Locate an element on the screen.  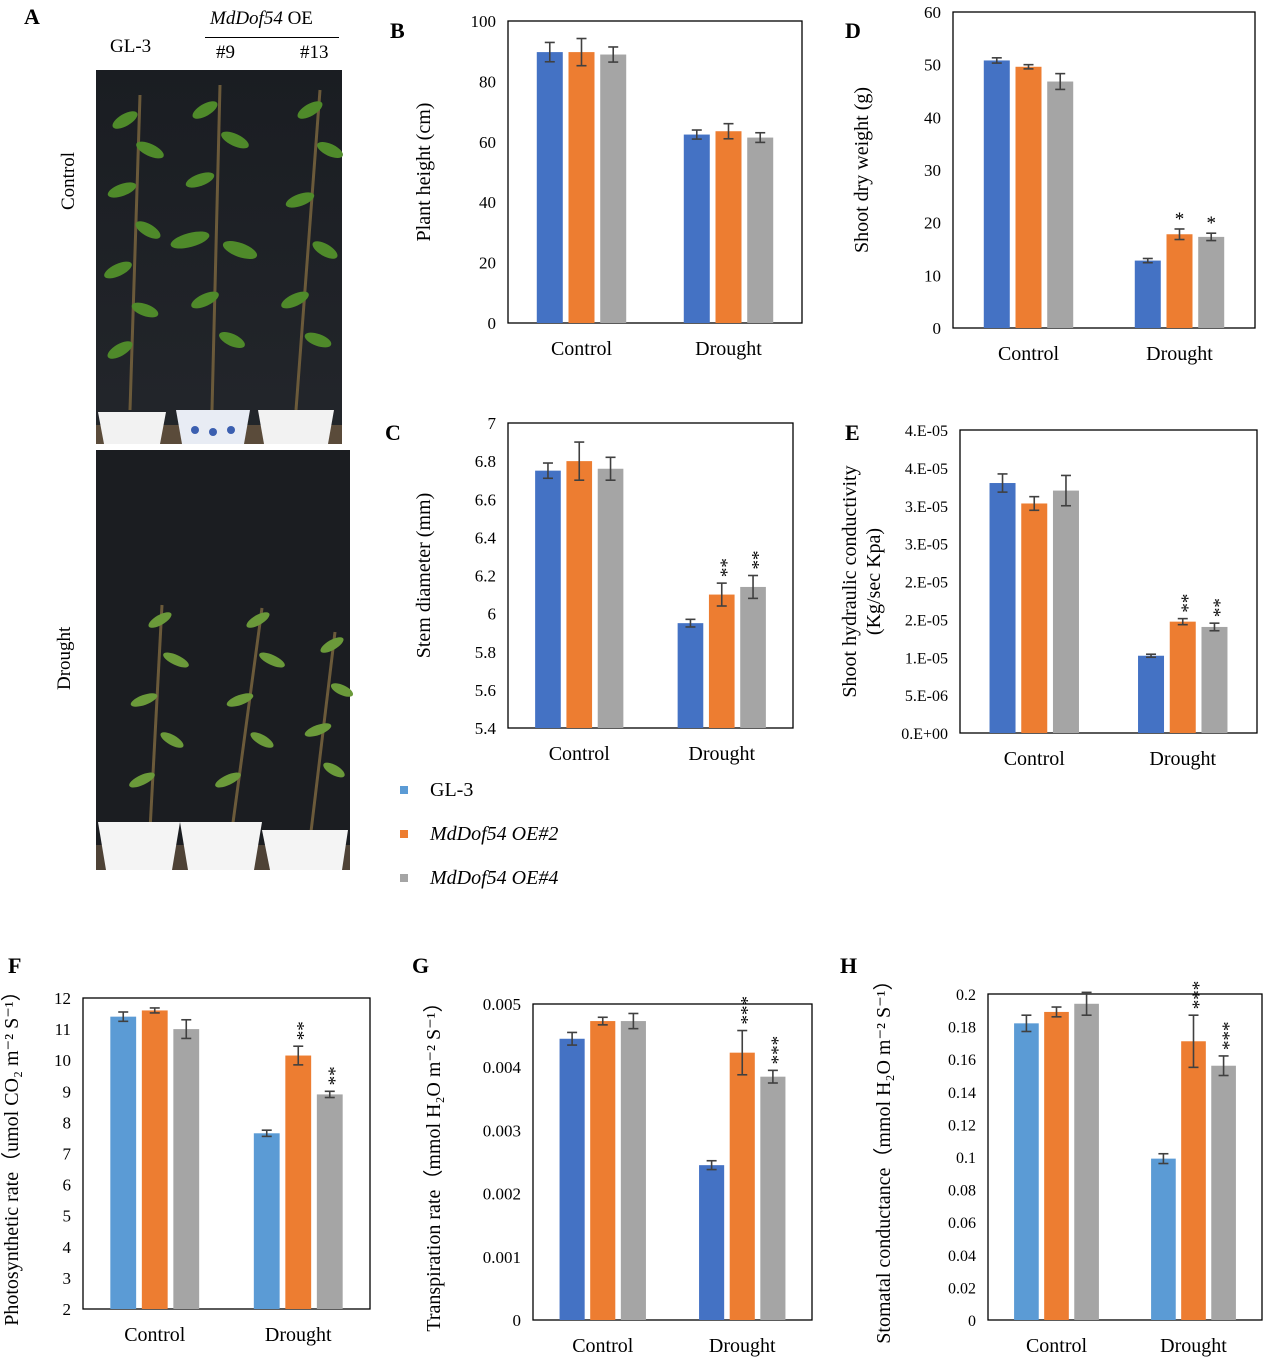
panel-letter-g: G is located at coordinates (420, 965).